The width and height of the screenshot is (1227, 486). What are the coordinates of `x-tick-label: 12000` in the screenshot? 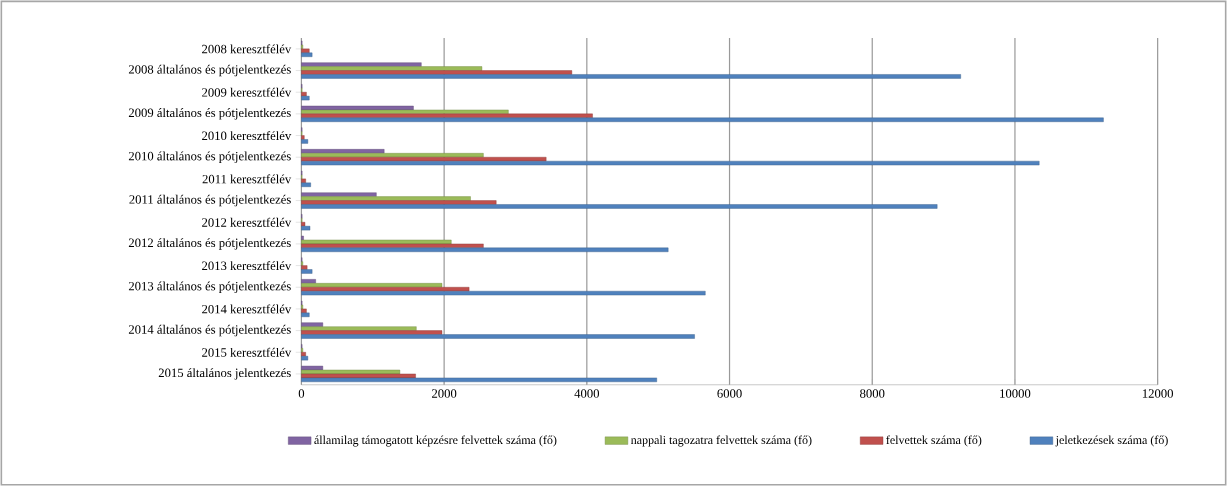 It's located at (1158, 393).